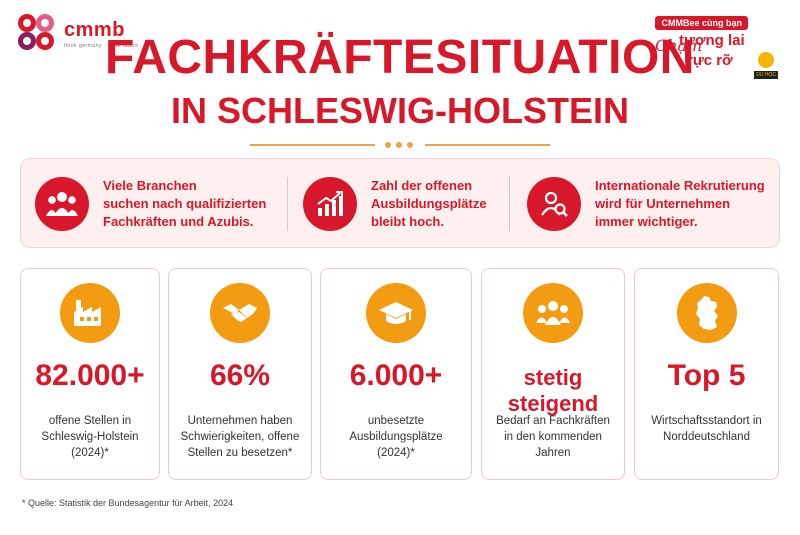 The width and height of the screenshot is (800, 535). What do you see at coordinates (38, 34) in the screenshot?
I see `logo-mark-icon` at bounding box center [38, 34].